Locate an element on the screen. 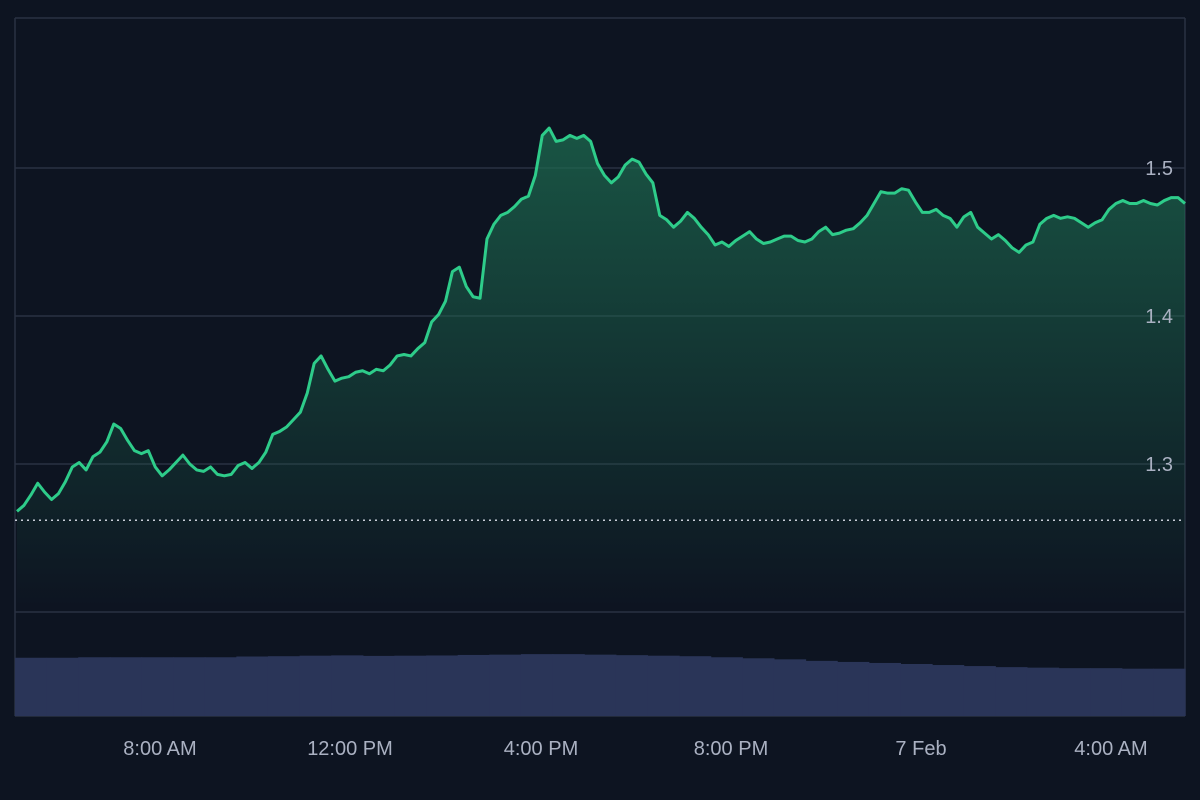  y-tick-label: 1.4 is located at coordinates (1159, 317).